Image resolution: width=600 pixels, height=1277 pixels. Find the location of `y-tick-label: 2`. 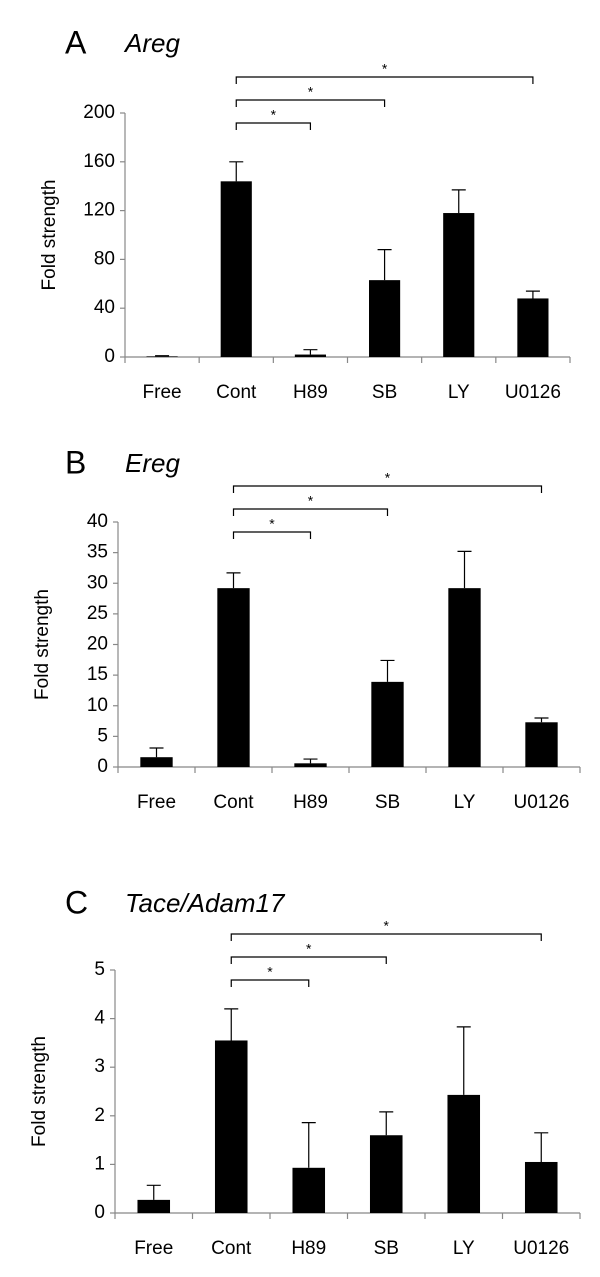

y-tick-label: 2 is located at coordinates (99, 1115).